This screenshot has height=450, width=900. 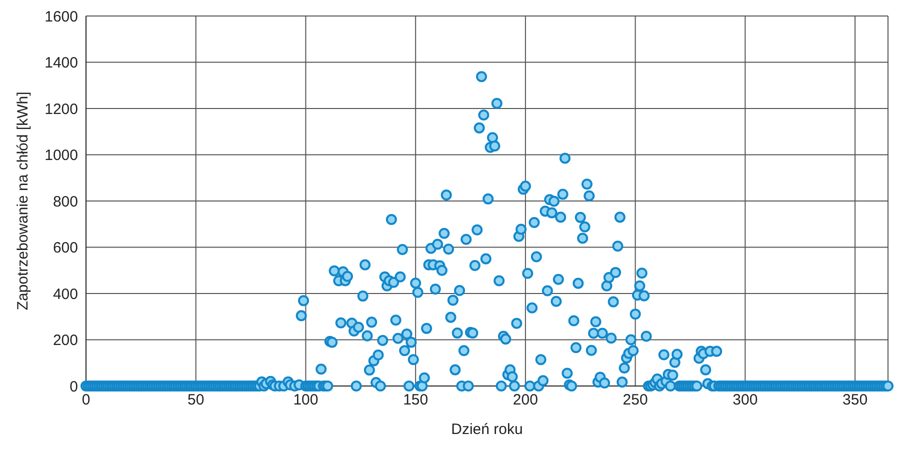 I want to click on x-tick-label: 300, so click(x=745, y=400).